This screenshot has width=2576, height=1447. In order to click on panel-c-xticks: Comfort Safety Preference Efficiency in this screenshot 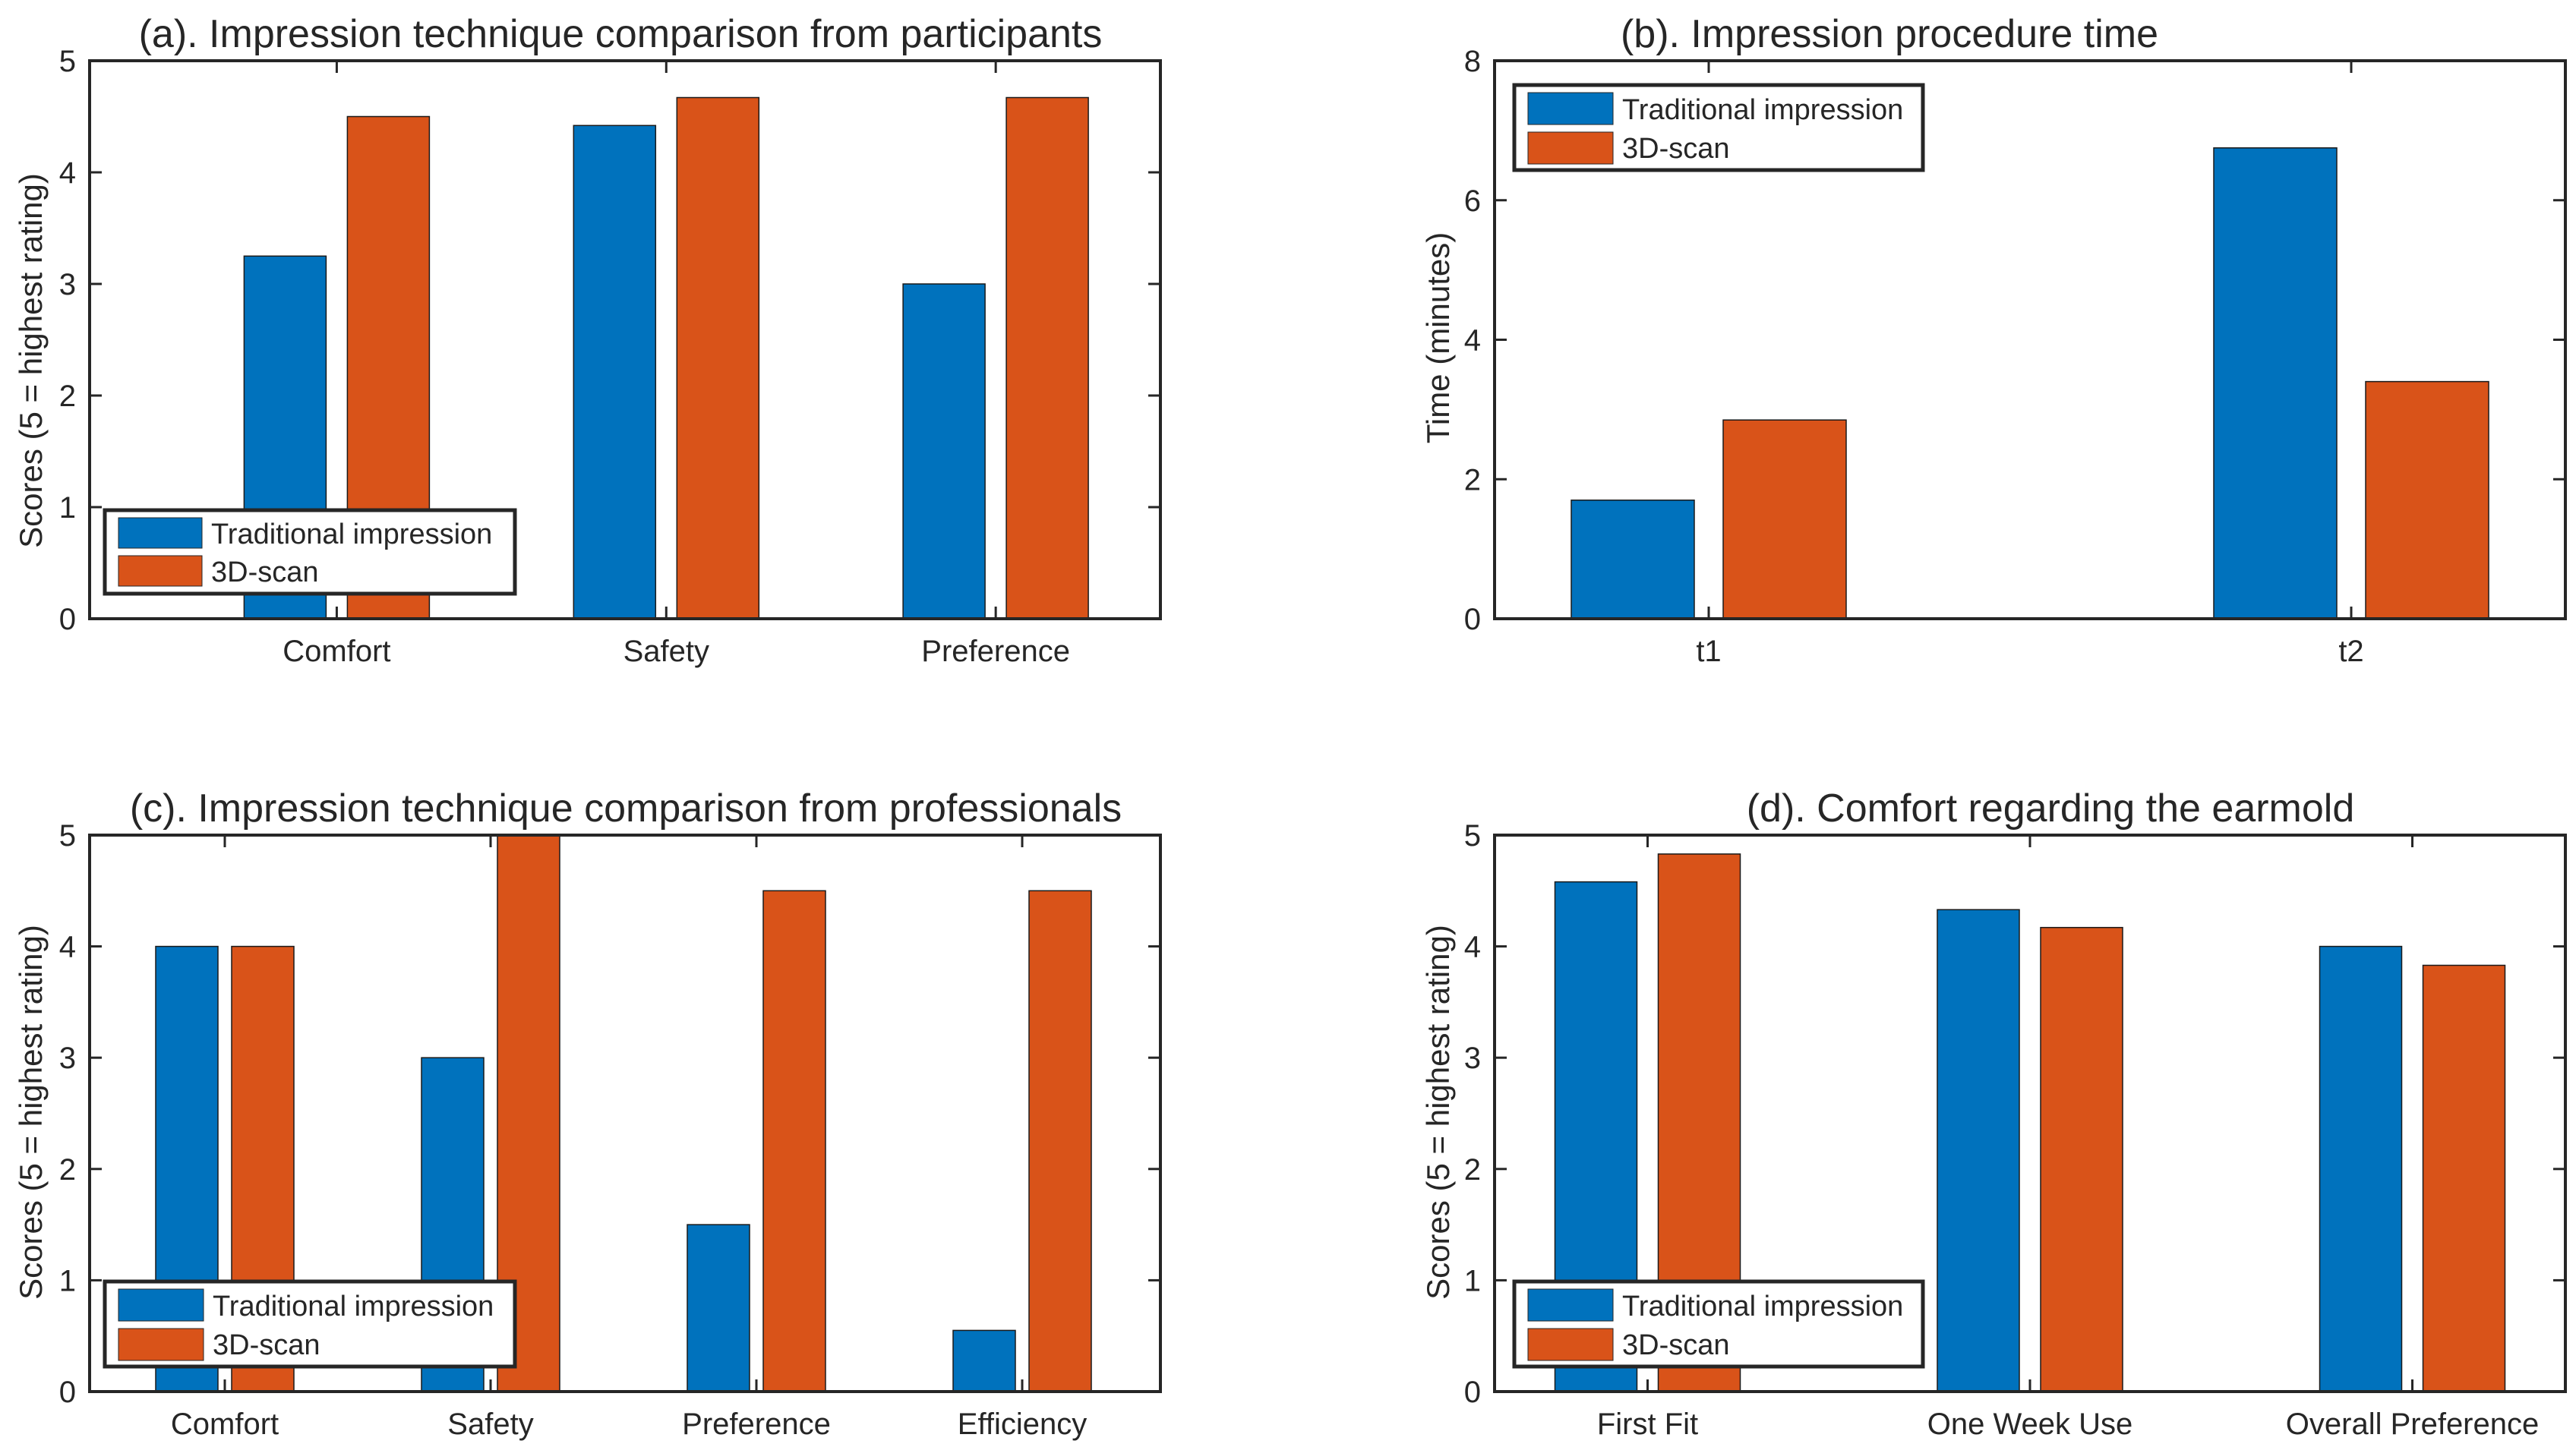, I will do `click(629, 1138)`.